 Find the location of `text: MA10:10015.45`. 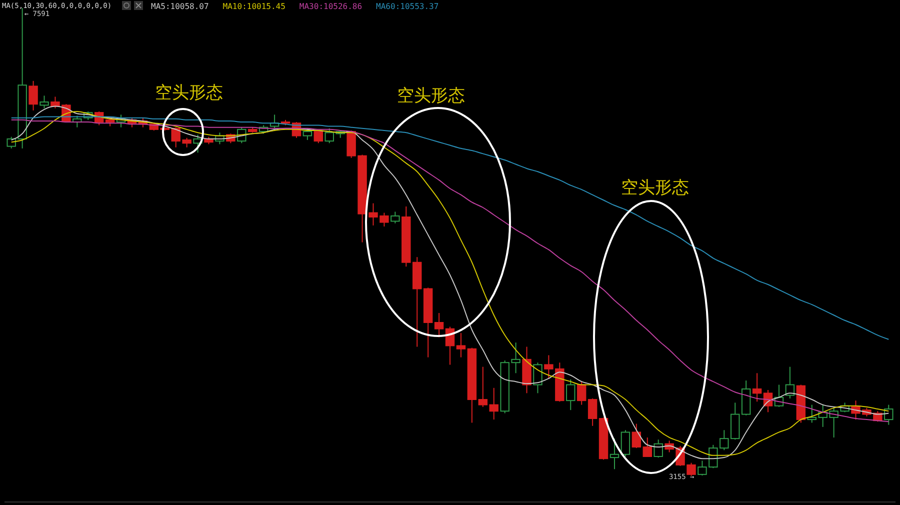

text: MA10:10015.45 is located at coordinates (254, 6).